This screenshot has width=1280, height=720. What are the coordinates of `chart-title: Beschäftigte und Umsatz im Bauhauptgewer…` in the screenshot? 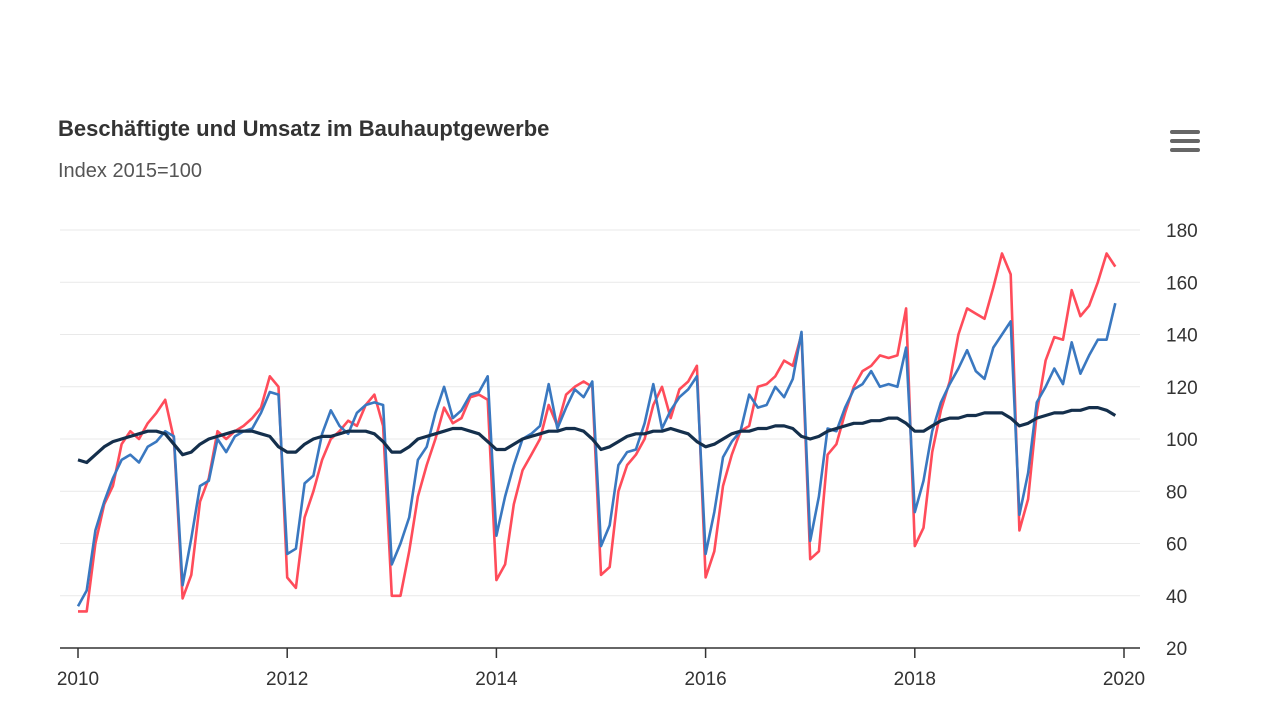 It's located at (304, 128).